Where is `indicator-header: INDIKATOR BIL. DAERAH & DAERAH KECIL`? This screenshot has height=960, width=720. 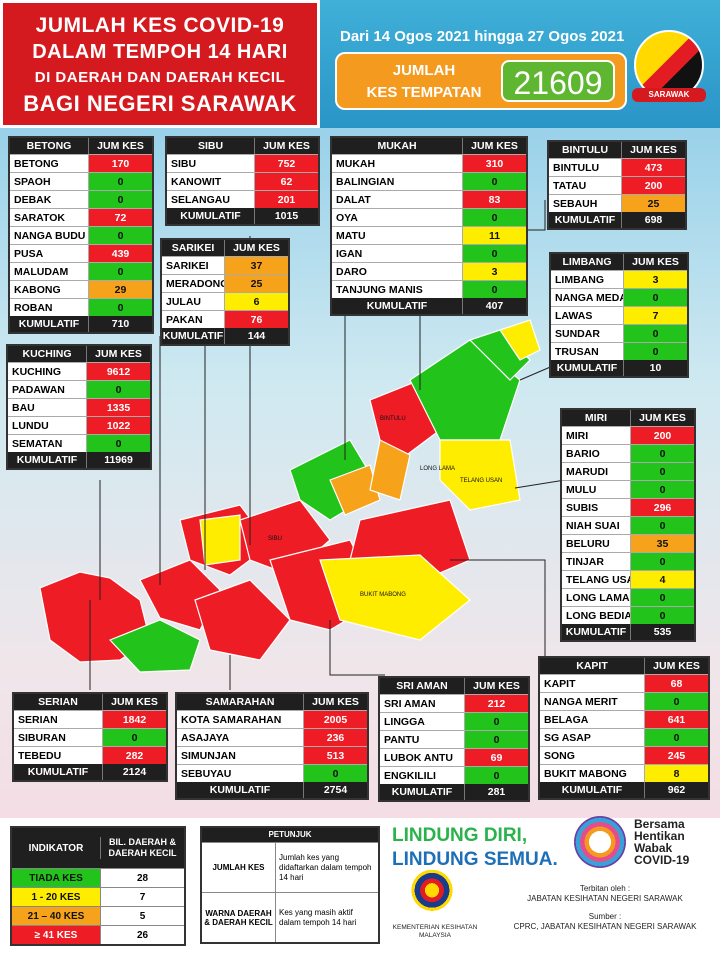
indicator-header: INDIKATOR BIL. DAERAH & DAERAH KECIL is located at coordinates (98, 848).